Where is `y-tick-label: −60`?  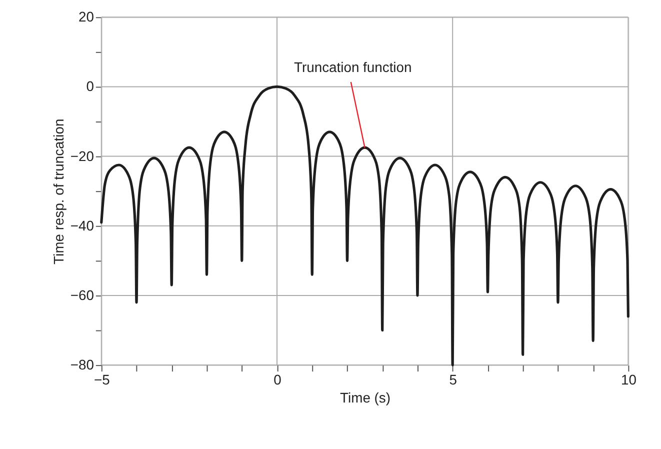
y-tick-label: −60 is located at coordinates (82, 294).